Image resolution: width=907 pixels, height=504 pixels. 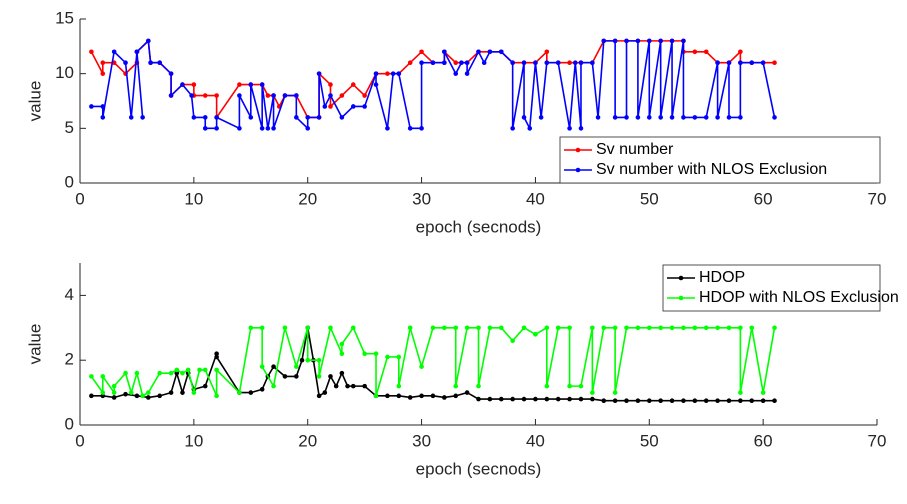 I want to click on y-tick-label: 5, so click(x=69, y=127).